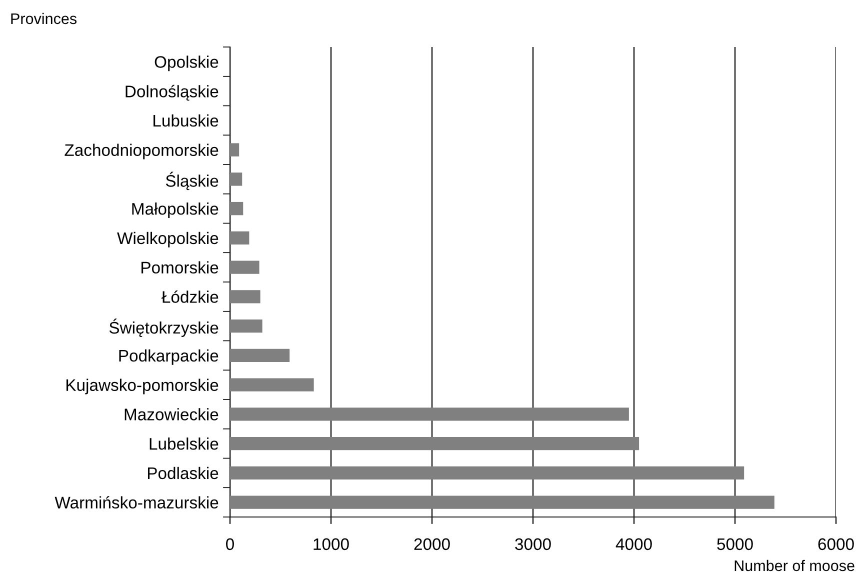 This screenshot has height=576, width=863. I want to click on x-tick-label: 0, so click(230, 544).